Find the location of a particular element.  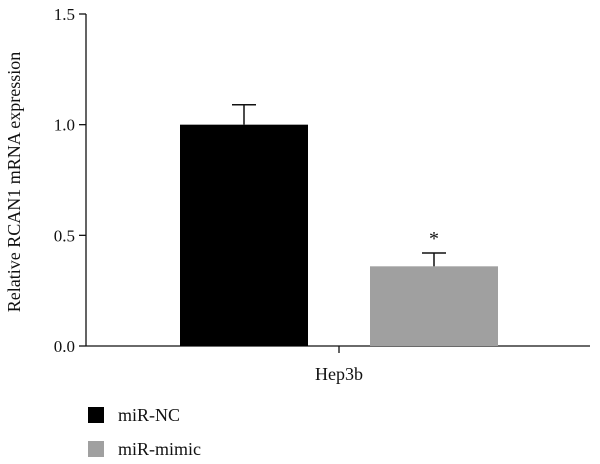

category-labels: Hep3b is located at coordinates (339, 365).